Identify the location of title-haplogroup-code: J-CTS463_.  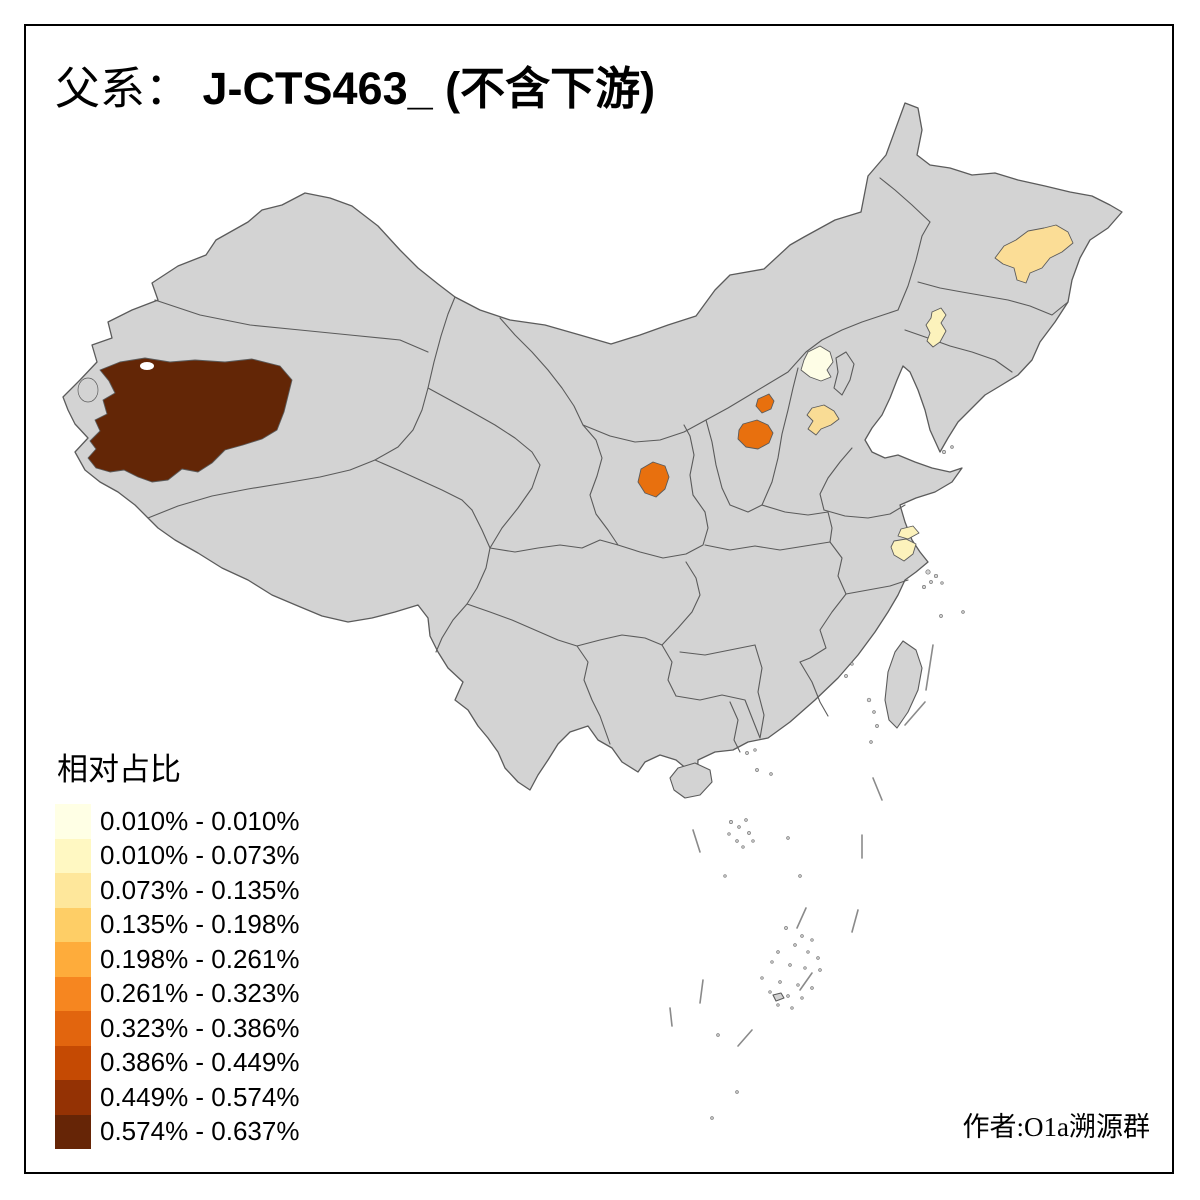
(318, 88).